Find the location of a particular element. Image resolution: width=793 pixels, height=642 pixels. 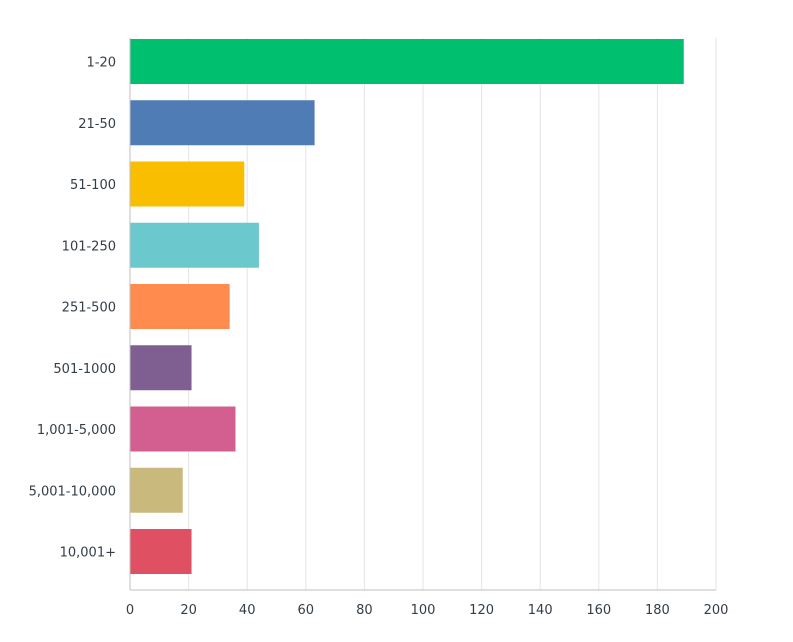

category-label: 1-20 is located at coordinates (101, 63).